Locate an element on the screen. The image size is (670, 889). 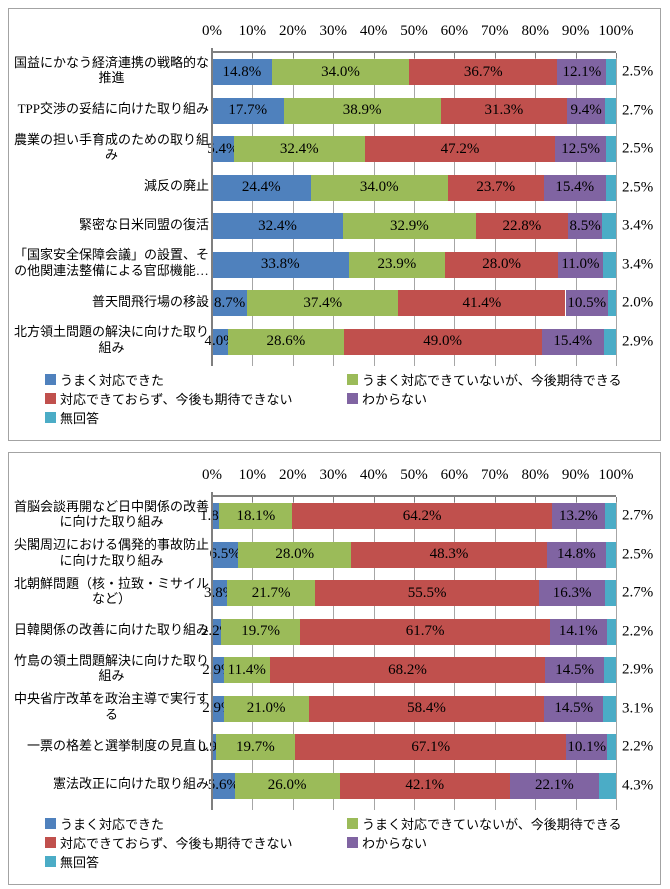
x-axis: 0% 10% 20% 30% 40% 50% 60% 70% 80% 90% 100% is located at coordinates (418, 33).